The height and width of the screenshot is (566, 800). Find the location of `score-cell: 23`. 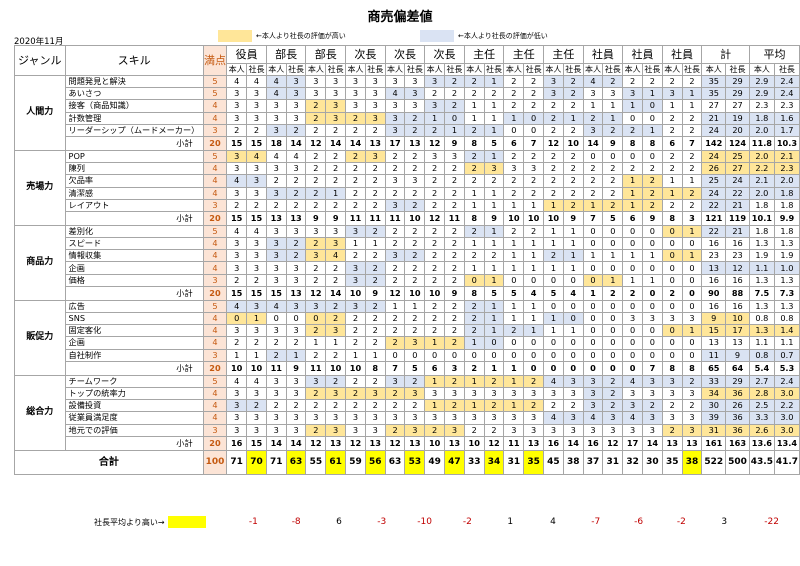

score-cell: 23 is located at coordinates (737, 256).